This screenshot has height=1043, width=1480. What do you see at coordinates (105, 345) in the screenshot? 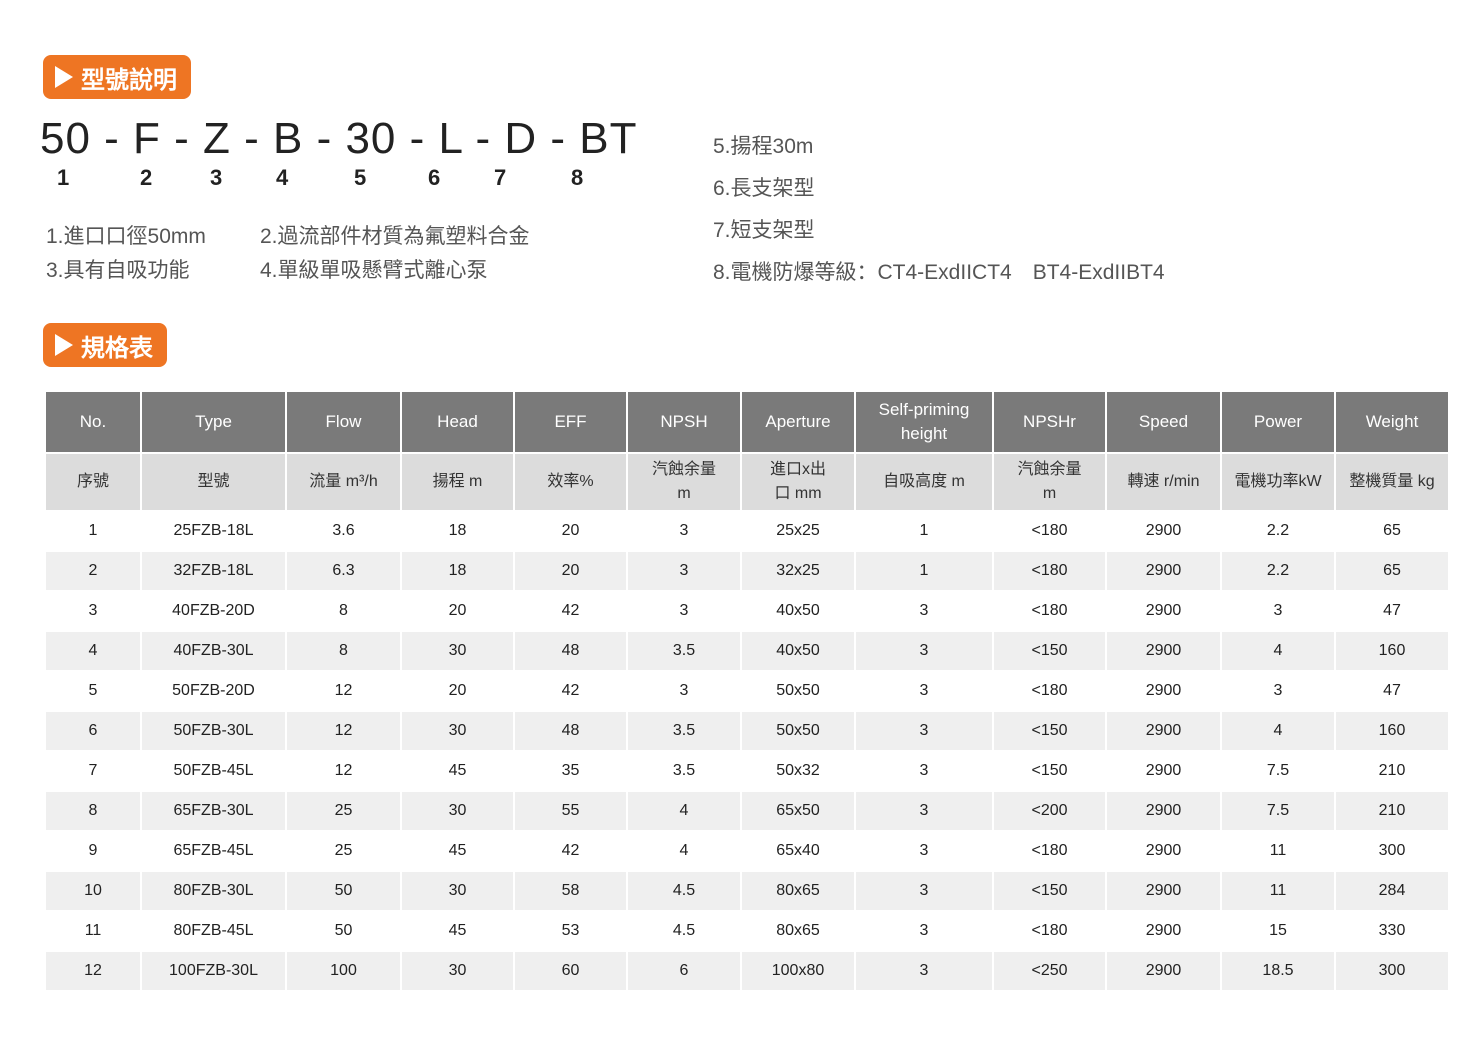
I see `section-spec-badge: 規格表` at bounding box center [105, 345].